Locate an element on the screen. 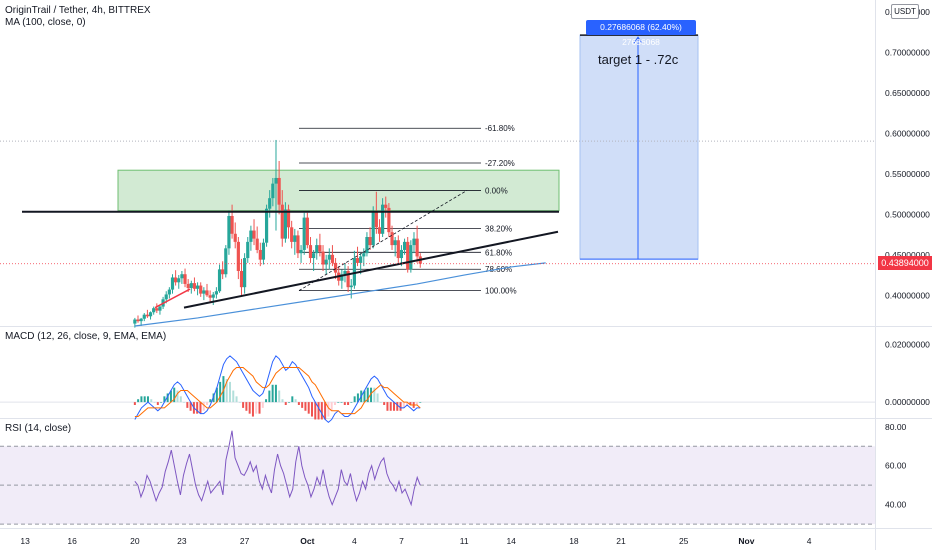 The width and height of the screenshot is (932, 555). x-tick-label-4: 27 is located at coordinates (245, 541).